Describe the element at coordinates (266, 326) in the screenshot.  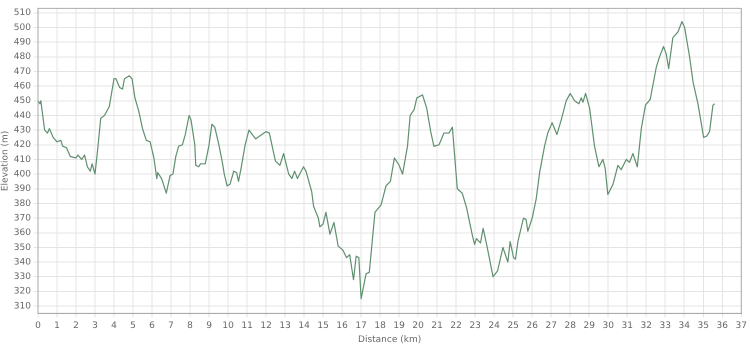
I see `x-tick-label: 12` at that location.